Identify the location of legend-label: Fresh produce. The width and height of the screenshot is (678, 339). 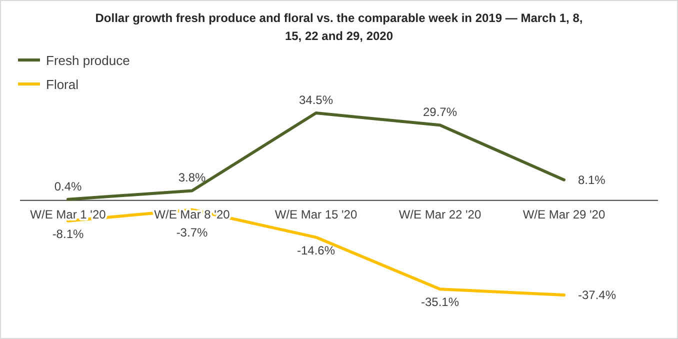
(88, 60).